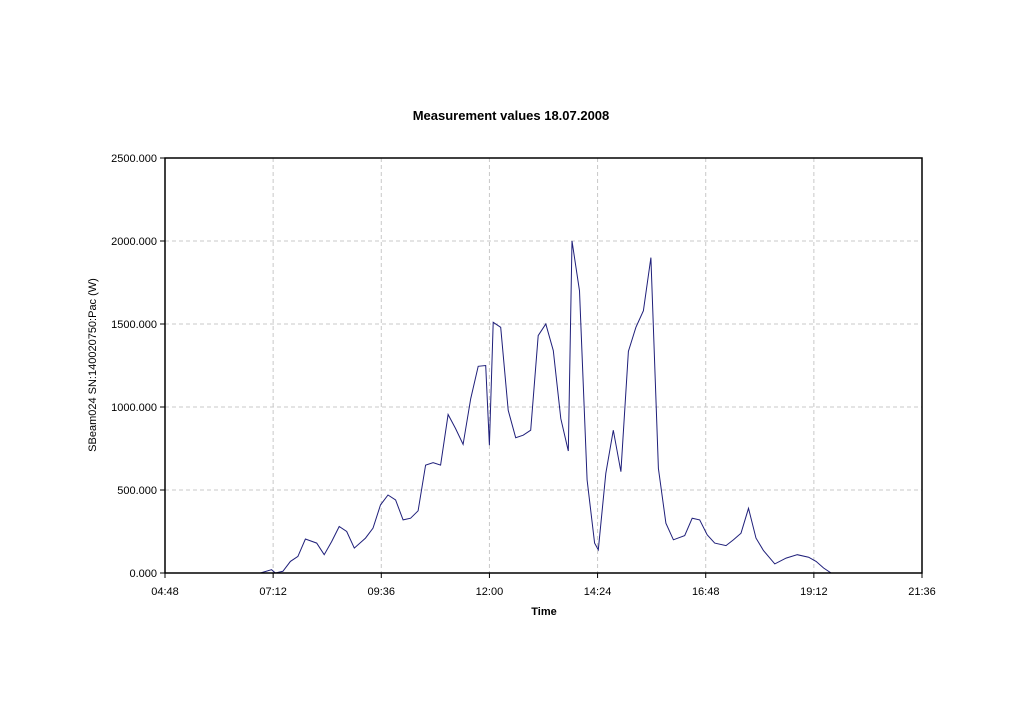  Describe the element at coordinates (134, 325) in the screenshot. I see `y-tick-label: 1500.000` at that location.